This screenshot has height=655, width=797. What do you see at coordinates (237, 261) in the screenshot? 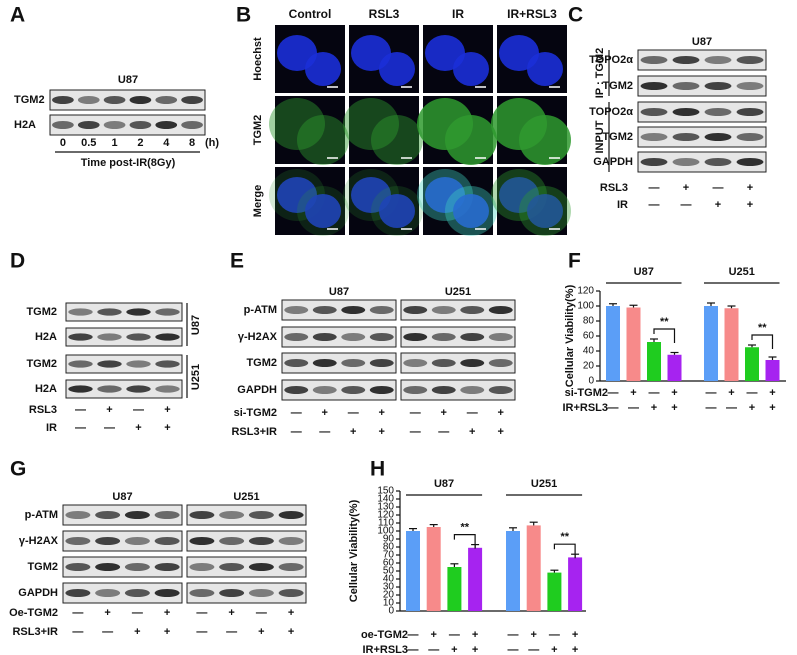
I see `panel-label: E` at bounding box center [237, 261].